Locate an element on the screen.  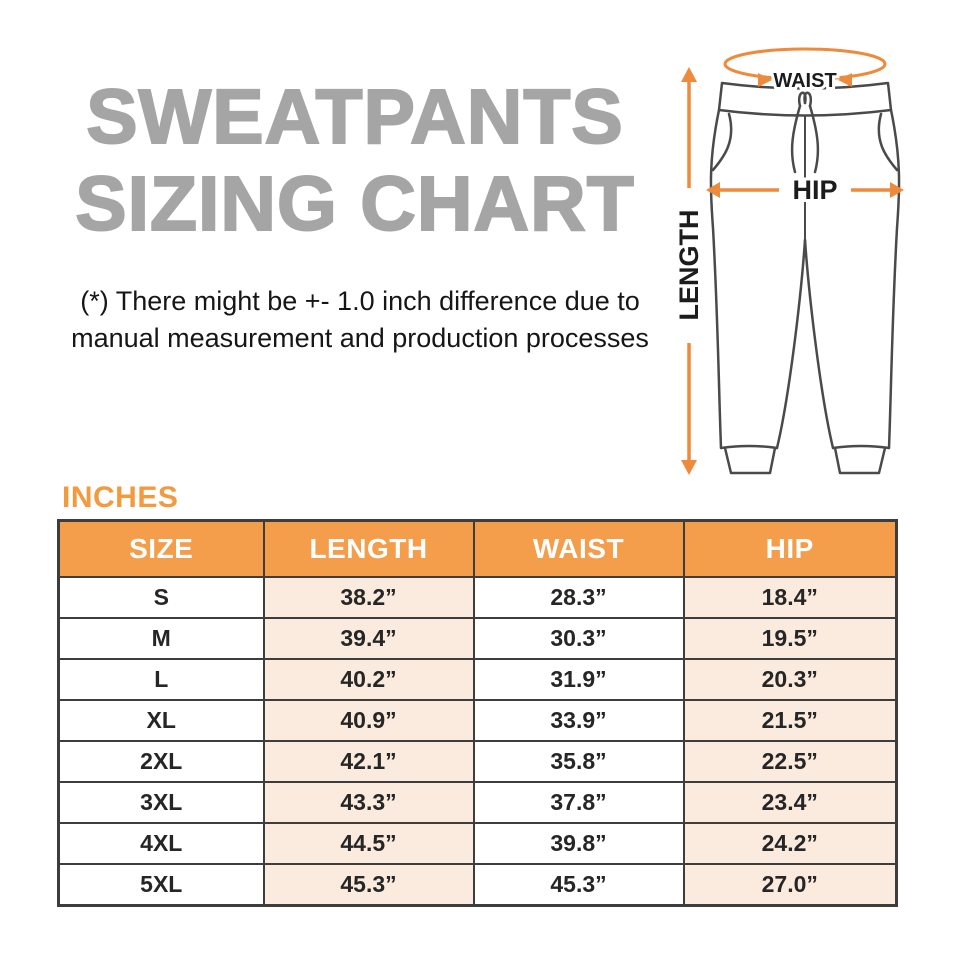
waist-cell: 39.8” is located at coordinates (578, 843).